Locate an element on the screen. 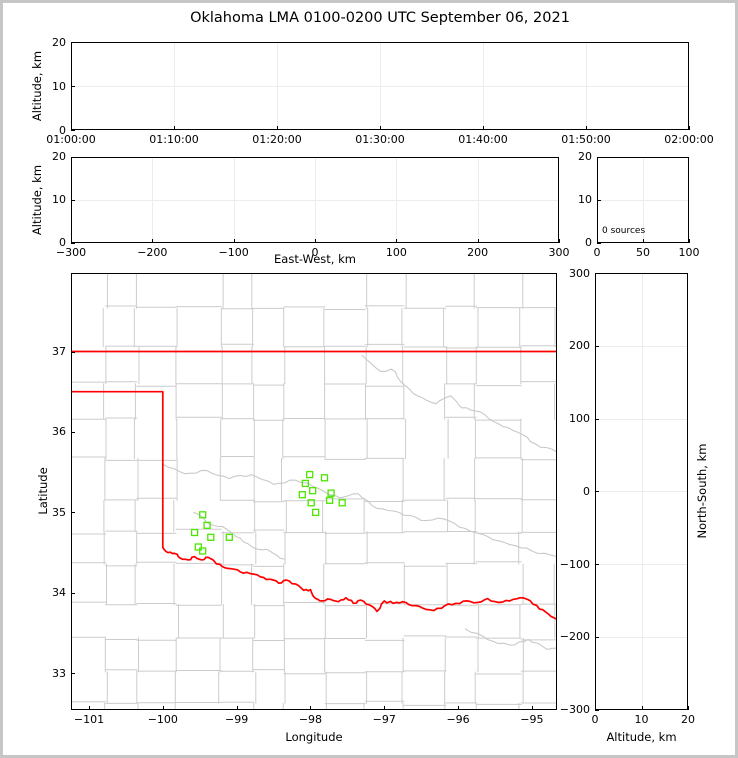  state-border-red-river is located at coordinates (359, 583).